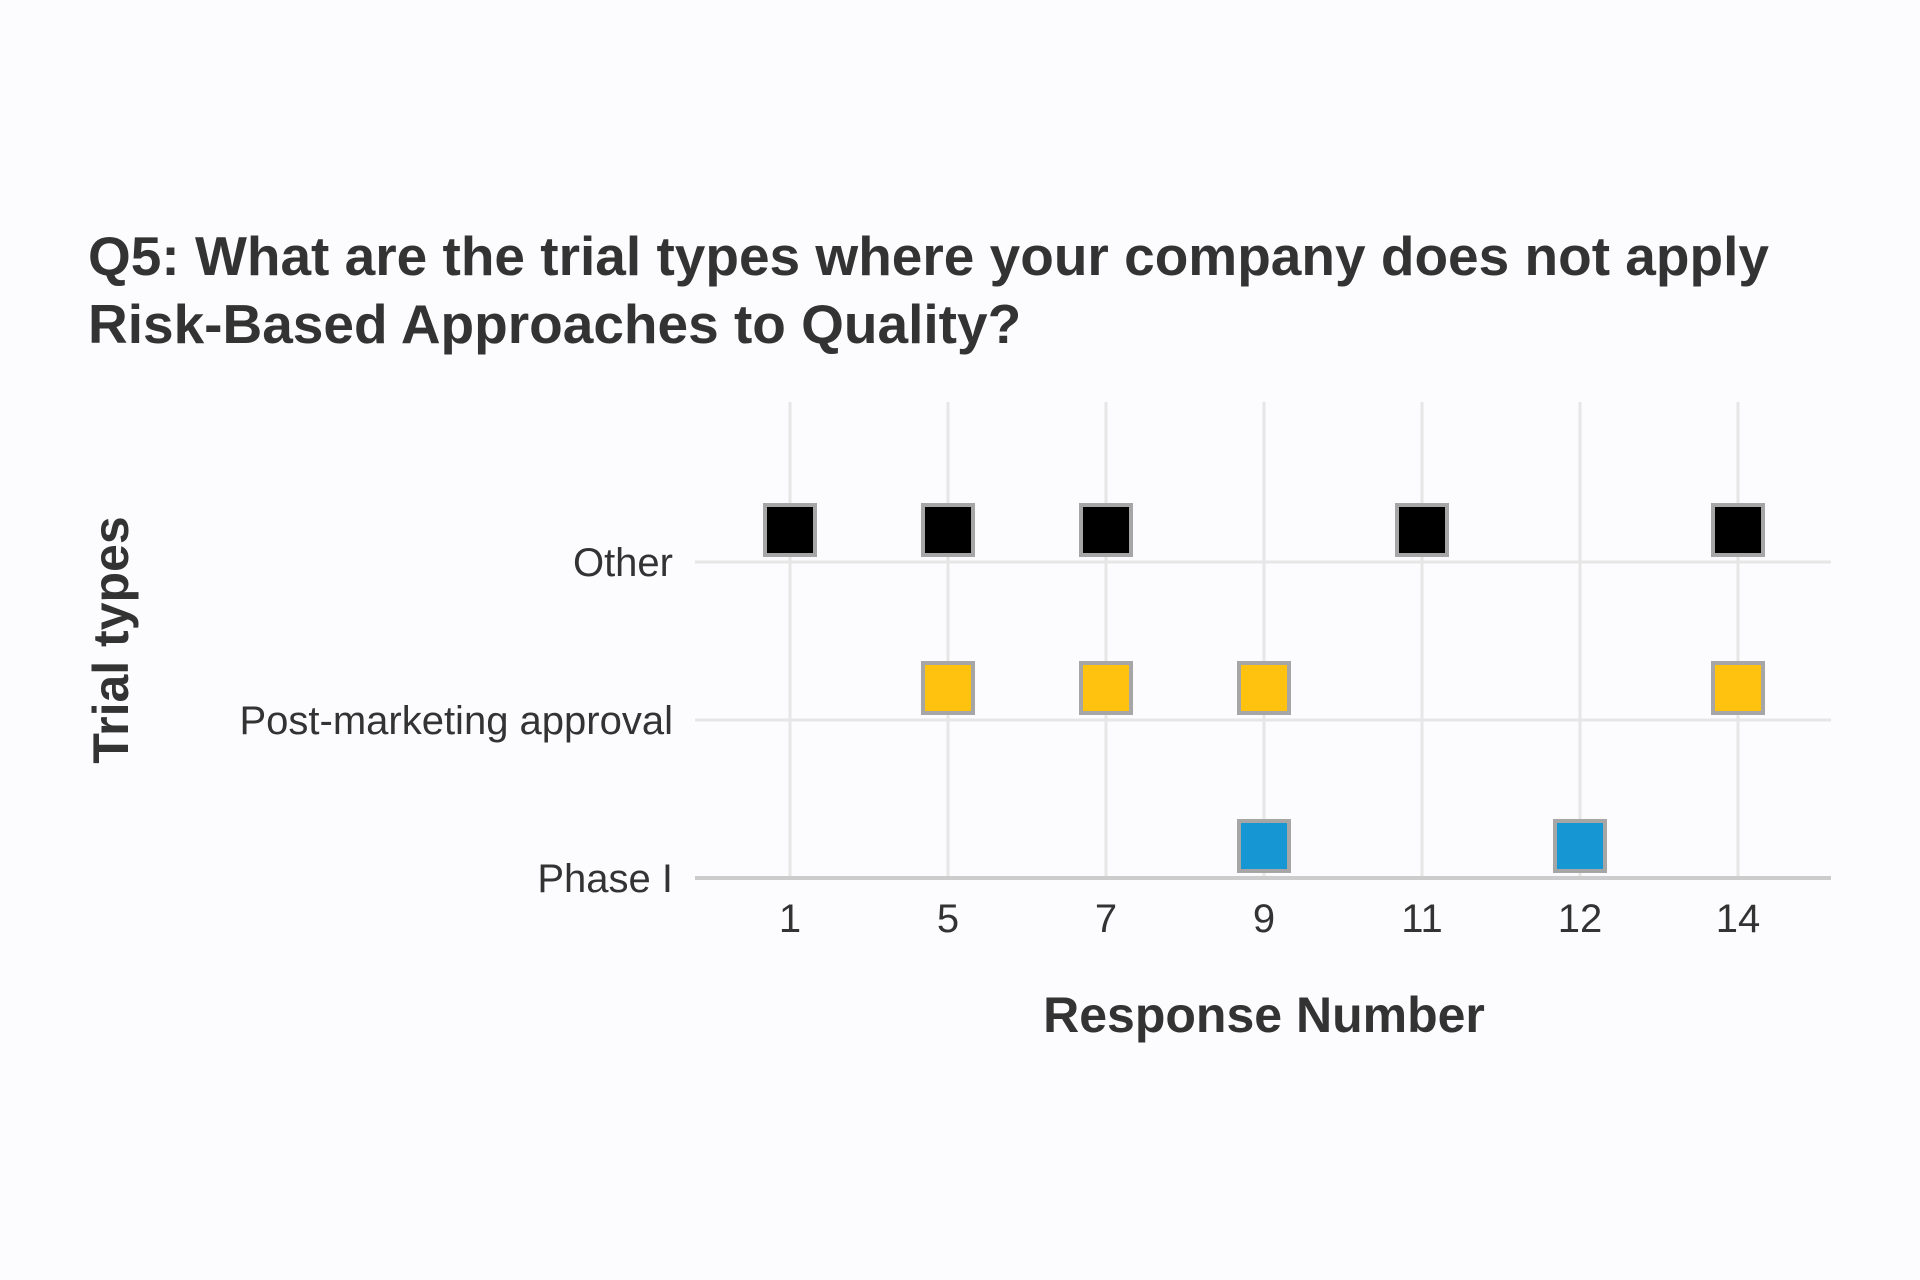 The image size is (1920, 1280). I want to click on x-tick-label: 7, so click(1106, 919).